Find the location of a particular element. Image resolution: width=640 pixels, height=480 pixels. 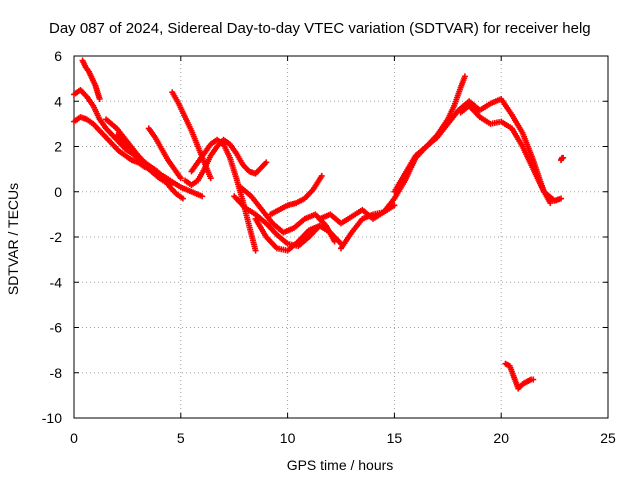

y-axis-label: SDTVAR / TECUs is located at coordinates (13, 239).